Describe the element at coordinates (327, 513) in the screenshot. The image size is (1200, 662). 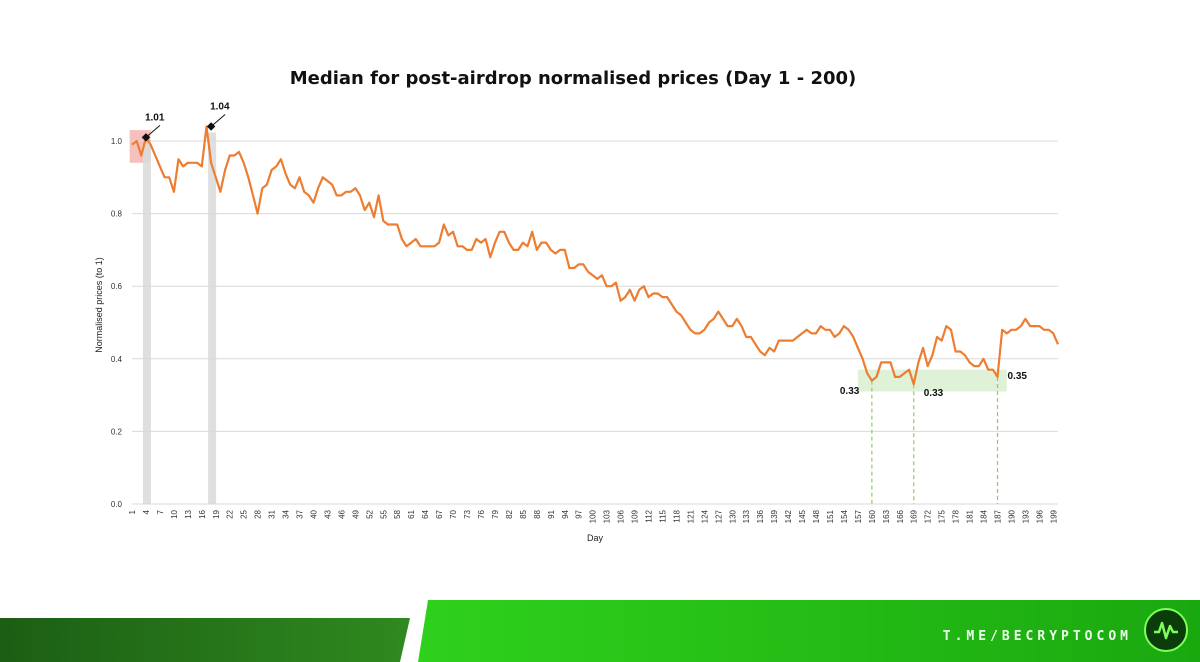
I see `x-tick-label: 43` at that location.